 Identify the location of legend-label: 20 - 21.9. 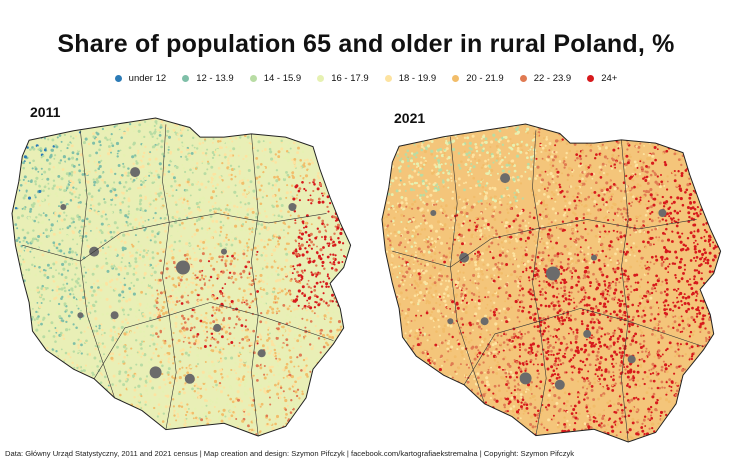
(485, 78).